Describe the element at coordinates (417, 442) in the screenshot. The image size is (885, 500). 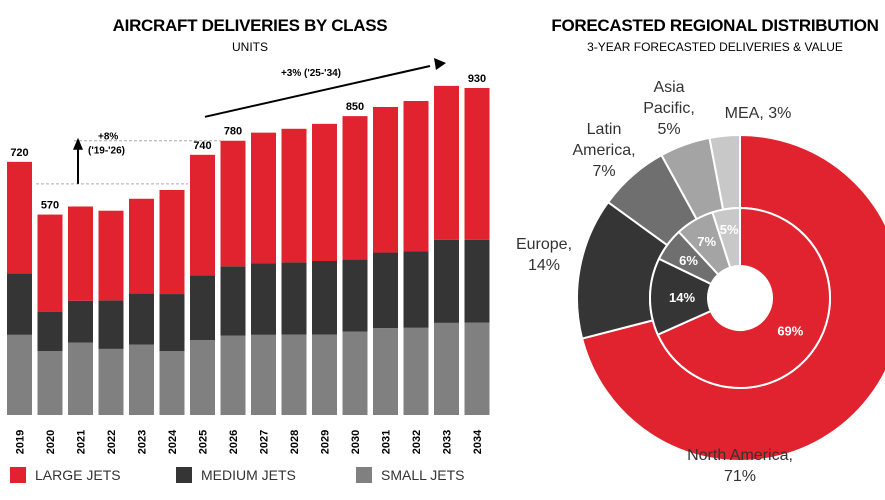
I see `x-tick-label: 2032` at that location.